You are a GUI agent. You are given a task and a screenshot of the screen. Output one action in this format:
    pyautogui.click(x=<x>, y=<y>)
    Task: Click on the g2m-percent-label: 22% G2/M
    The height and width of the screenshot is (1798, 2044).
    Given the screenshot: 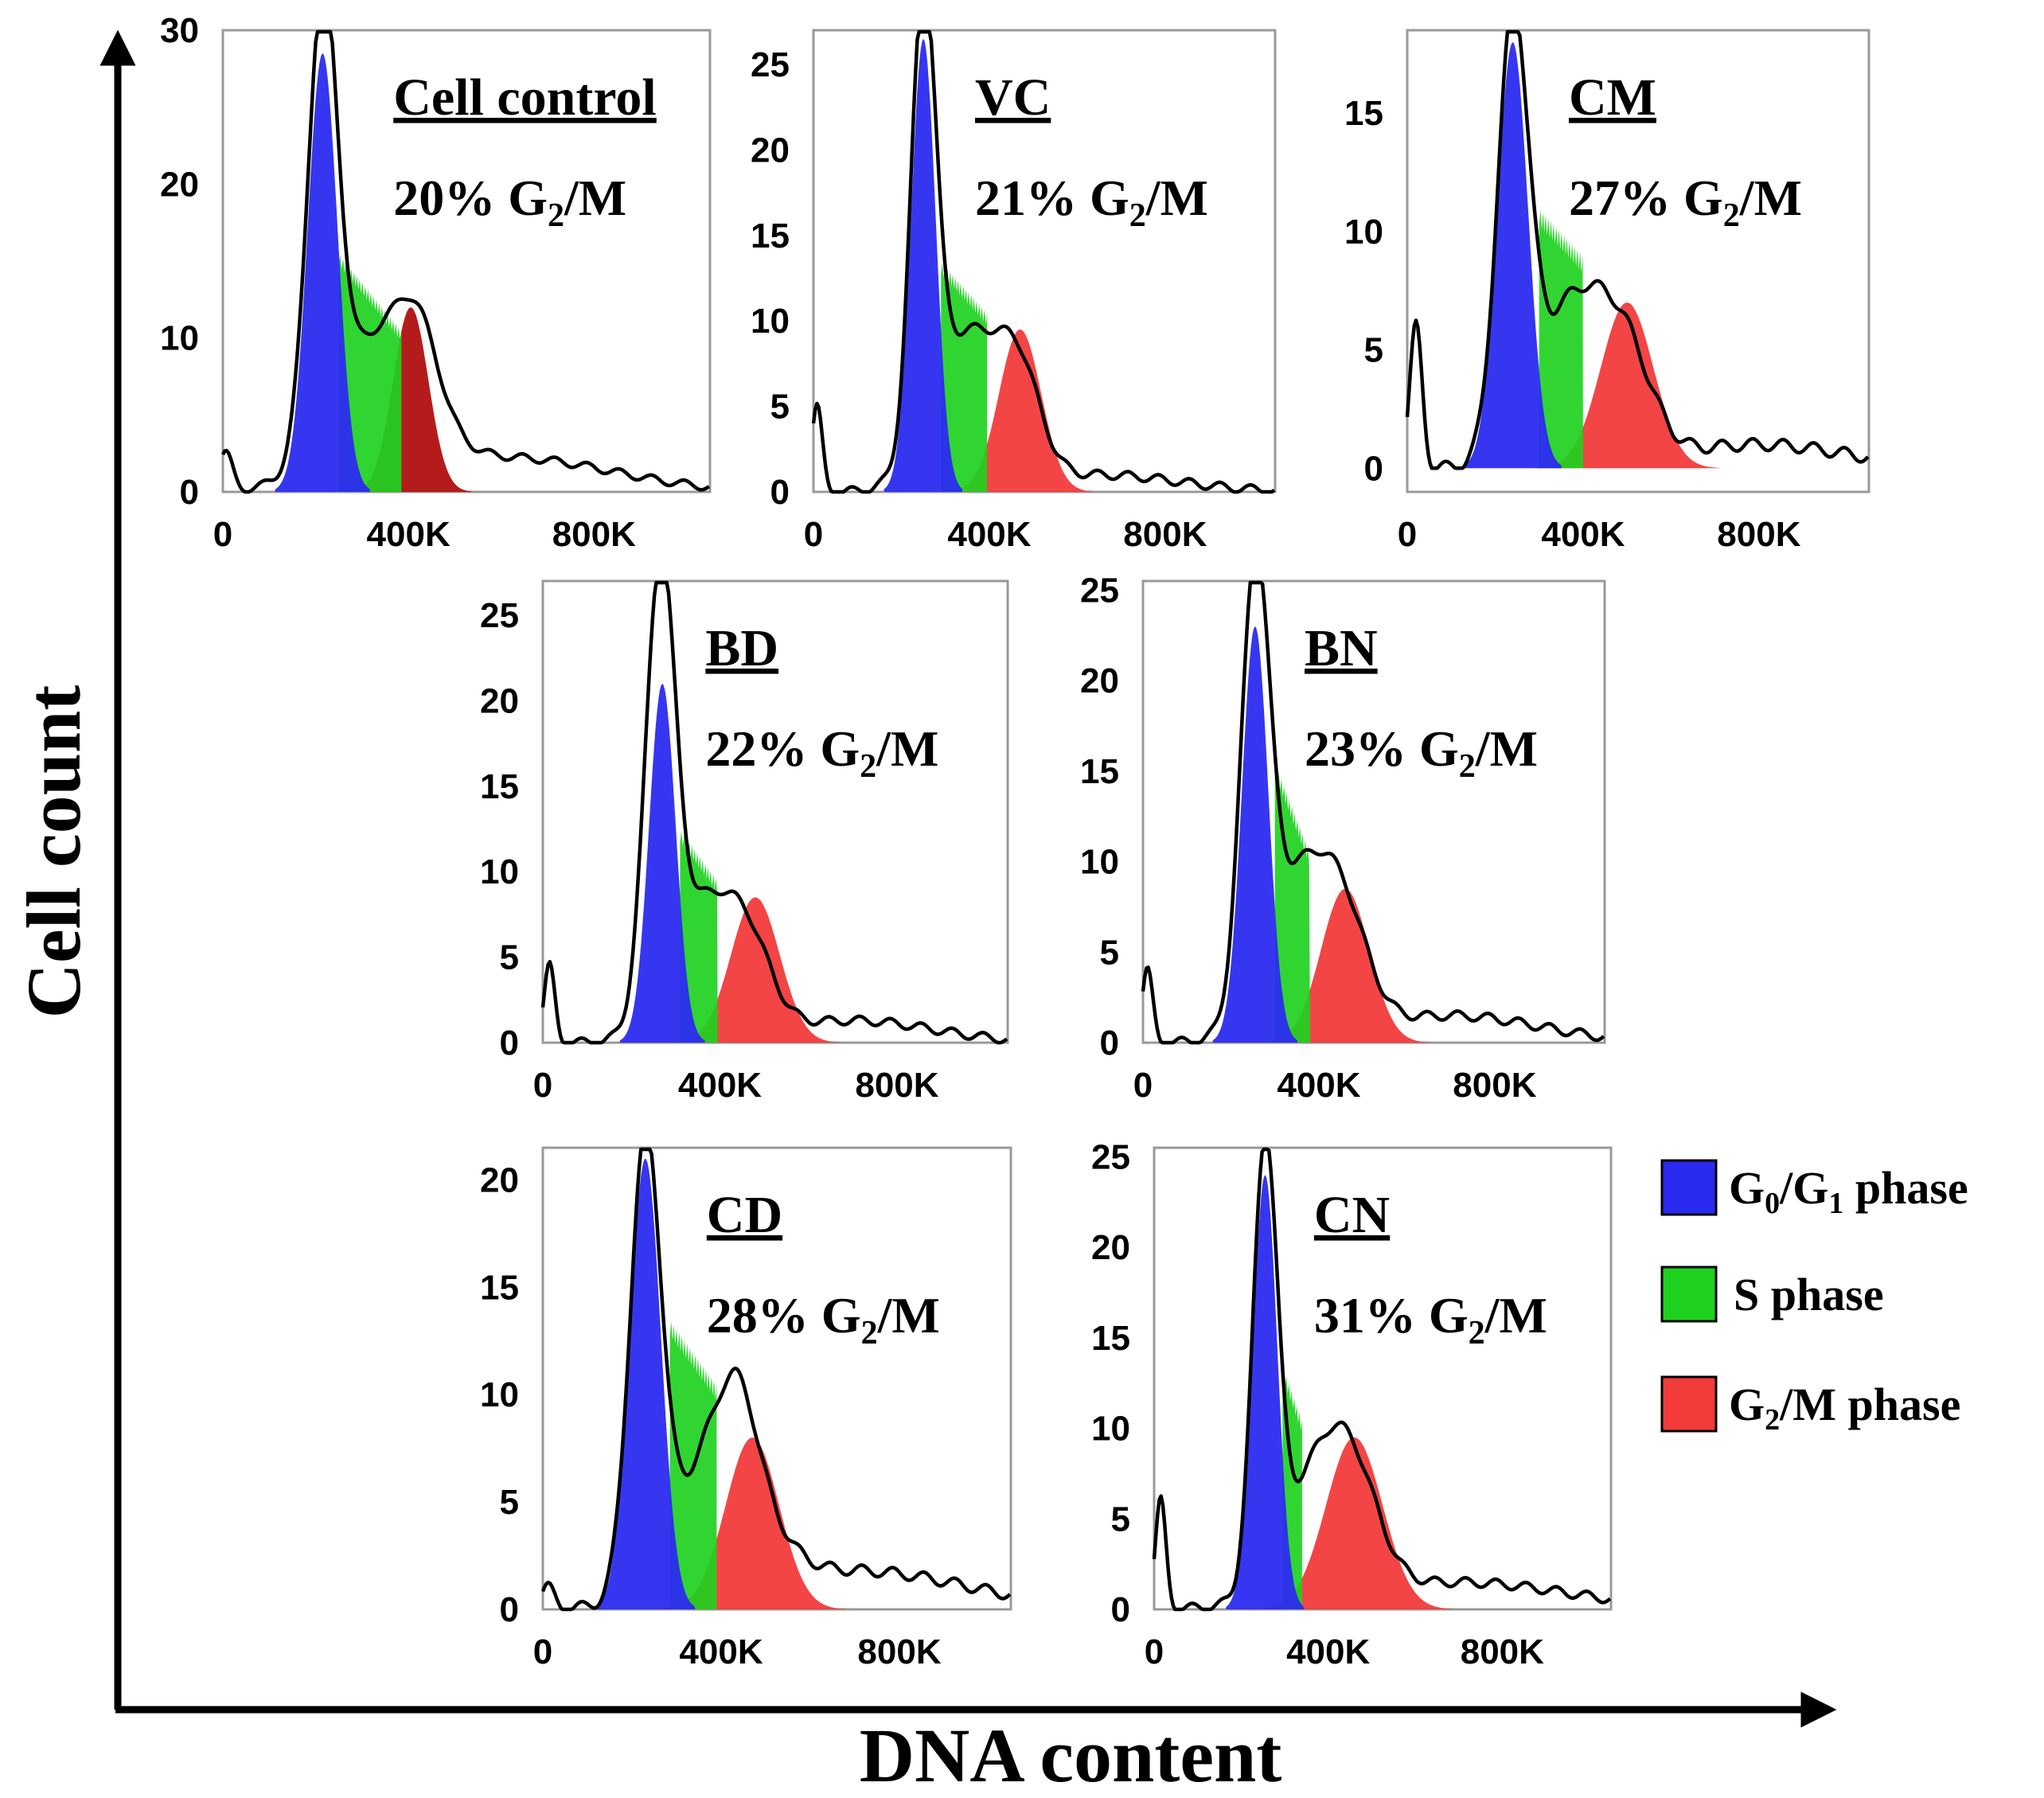 What is the action you would take?
    pyautogui.click(x=822, y=753)
    